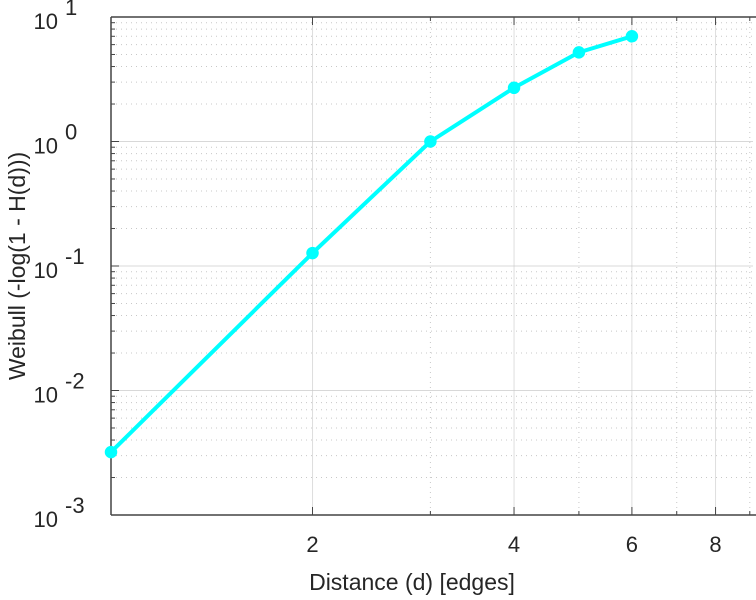 The width and height of the screenshot is (756, 600). What do you see at coordinates (412, 582) in the screenshot?
I see `x-axis-label: Distance (d) [edges]` at bounding box center [412, 582].